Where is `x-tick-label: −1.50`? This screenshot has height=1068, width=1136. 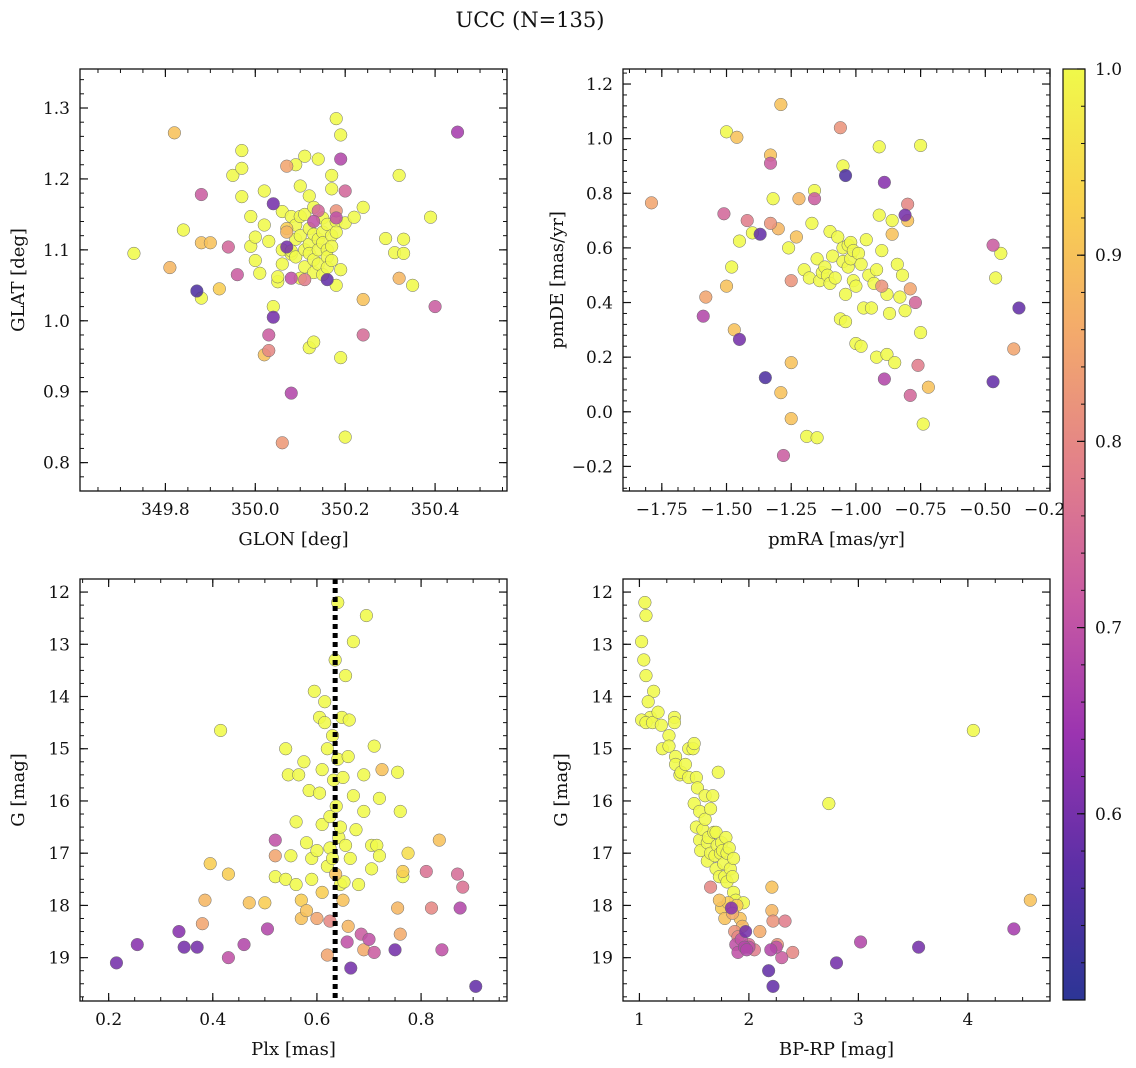
x-tick-label: −1.50 is located at coordinates (726, 510).